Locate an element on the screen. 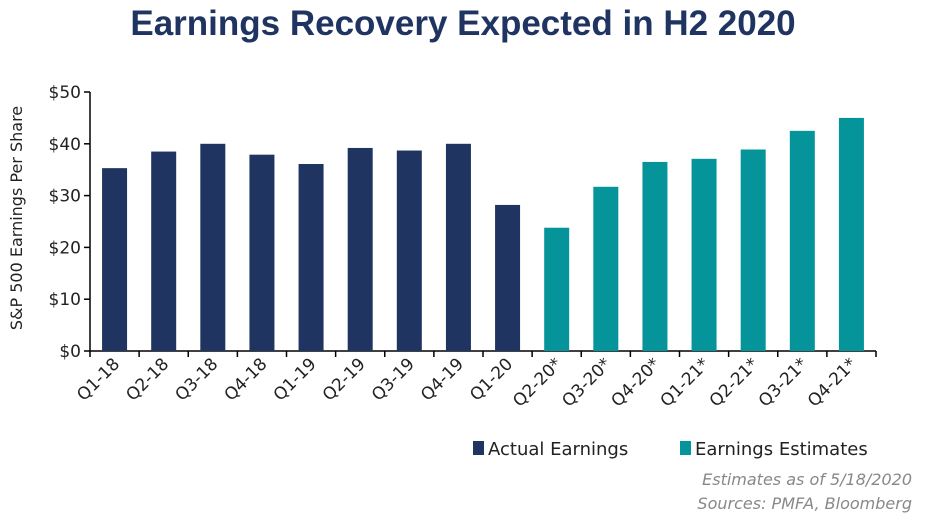 This screenshot has width=927, height=515. bar-q2-20-est is located at coordinates (557, 289).